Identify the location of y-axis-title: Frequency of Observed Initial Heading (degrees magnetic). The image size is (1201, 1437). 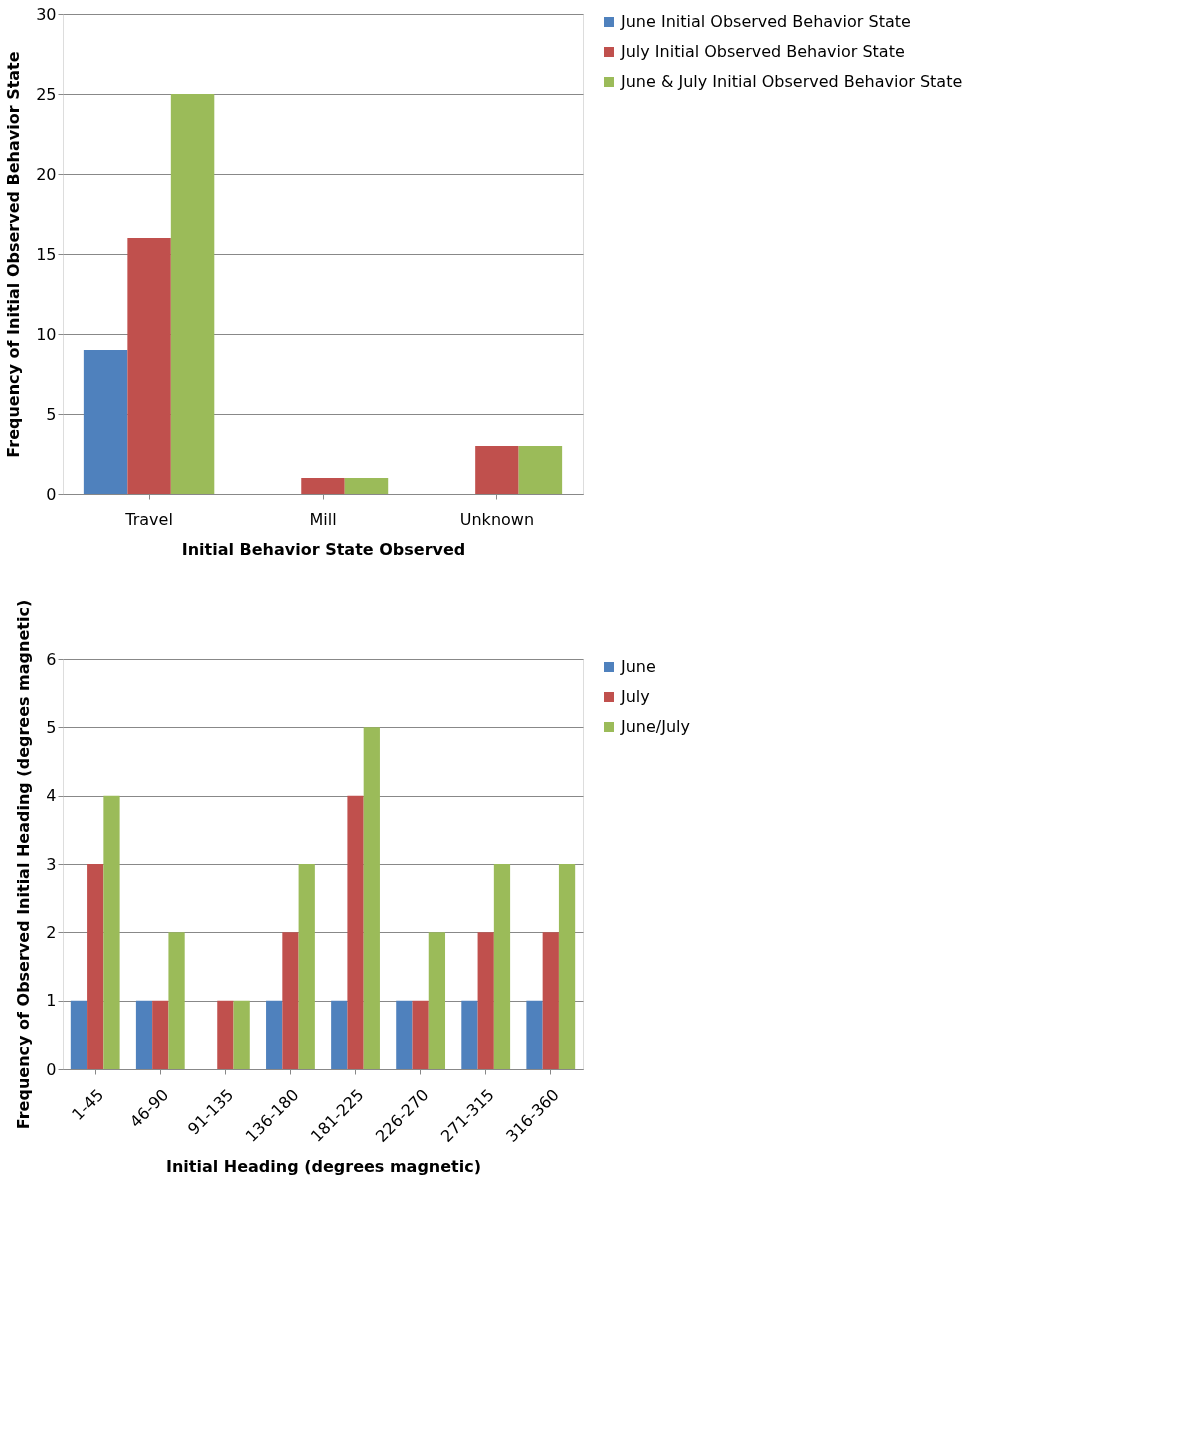
(24, 864).